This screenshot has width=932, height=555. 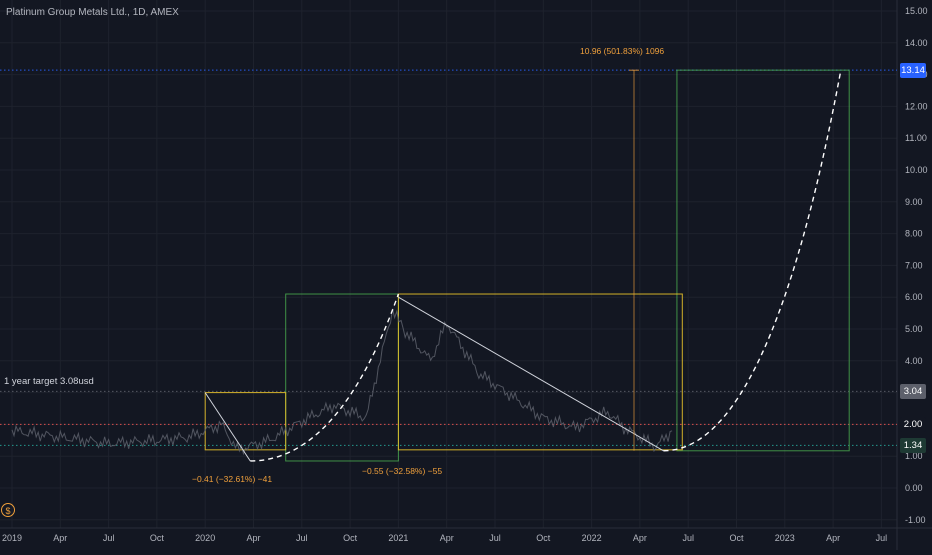 What do you see at coordinates (49, 381) in the screenshot?
I see `target-label: 1 year target 3.08usd` at bounding box center [49, 381].